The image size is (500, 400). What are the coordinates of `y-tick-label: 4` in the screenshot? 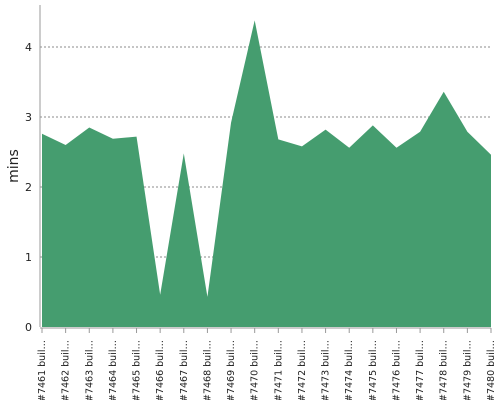 It's located at (28, 47).